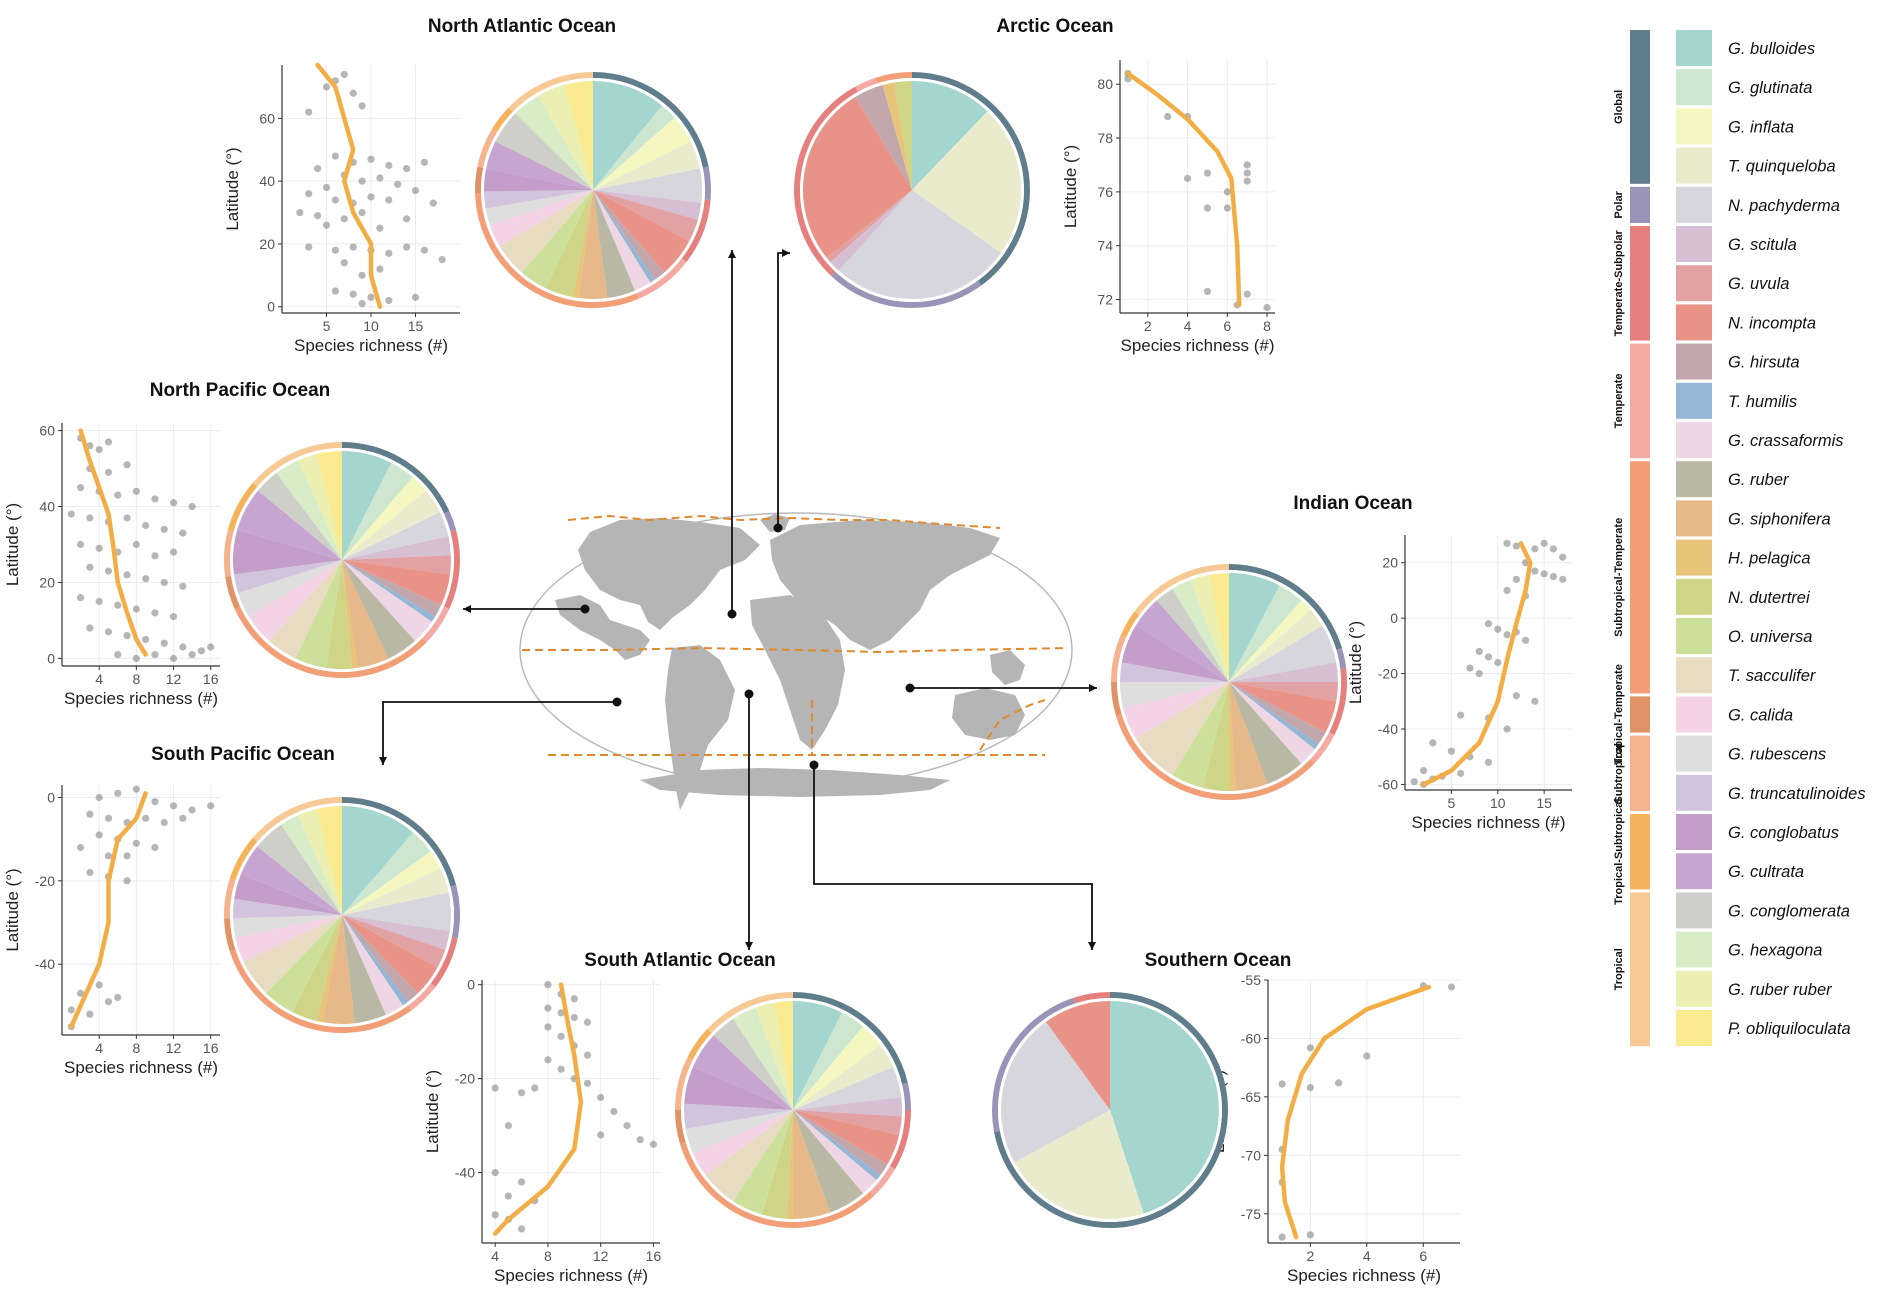  I want to click on y-tick-label: 40, so click(47, 507).